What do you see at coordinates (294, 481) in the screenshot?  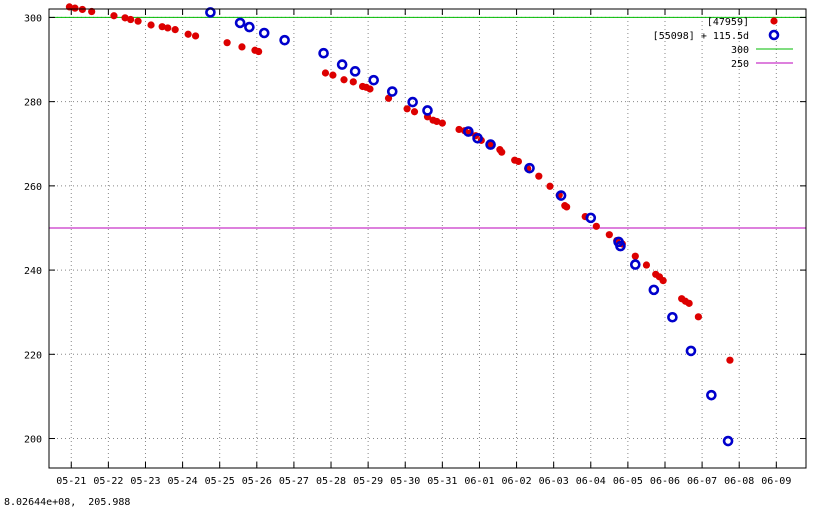 I see `x-tick-label: 05-27` at bounding box center [294, 481].